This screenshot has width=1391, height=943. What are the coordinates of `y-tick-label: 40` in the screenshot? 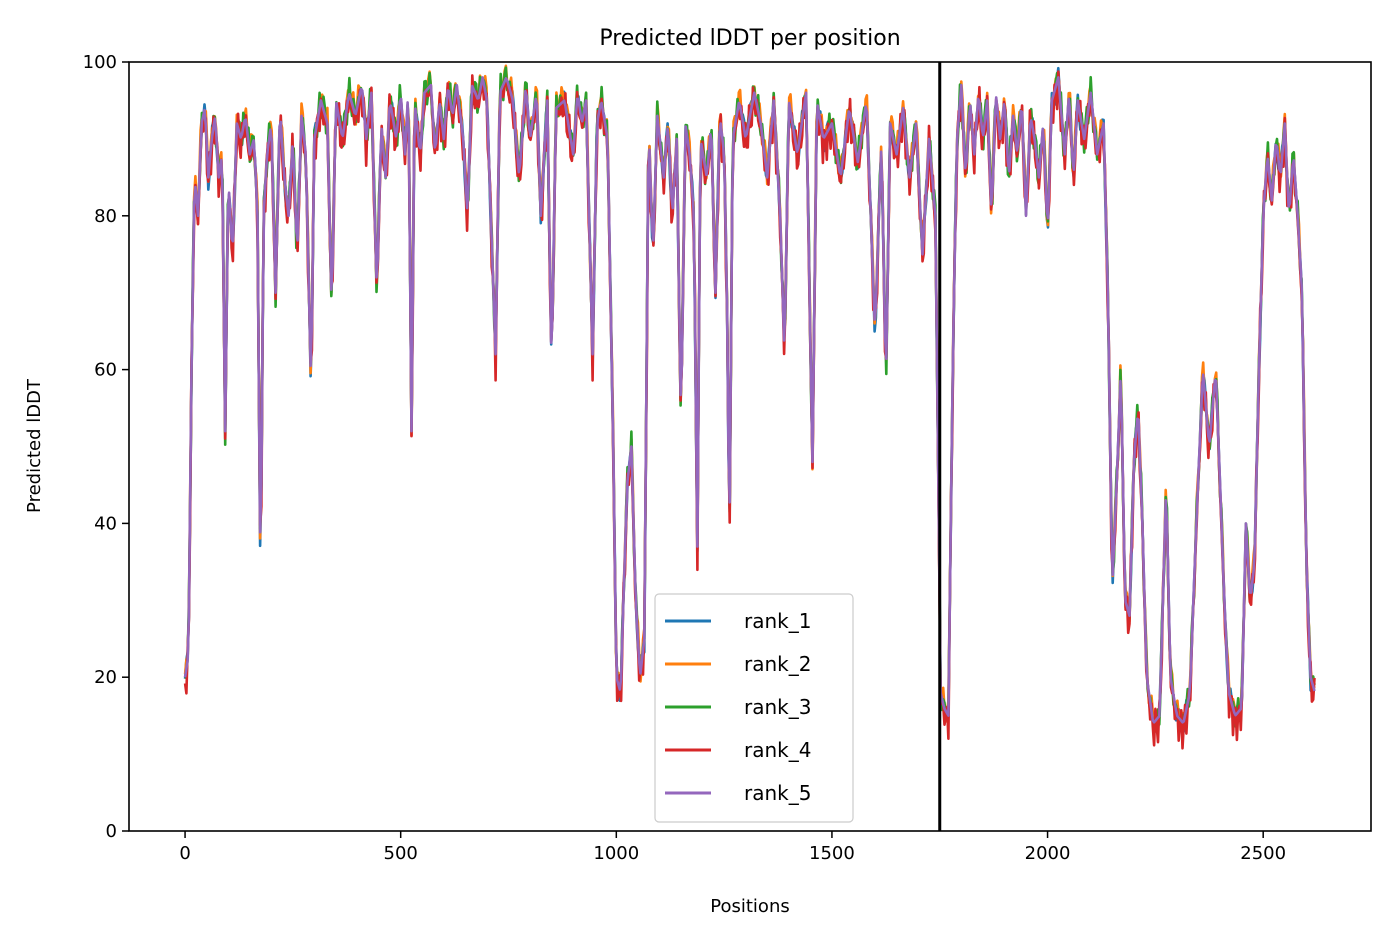 It's located at (105, 523).